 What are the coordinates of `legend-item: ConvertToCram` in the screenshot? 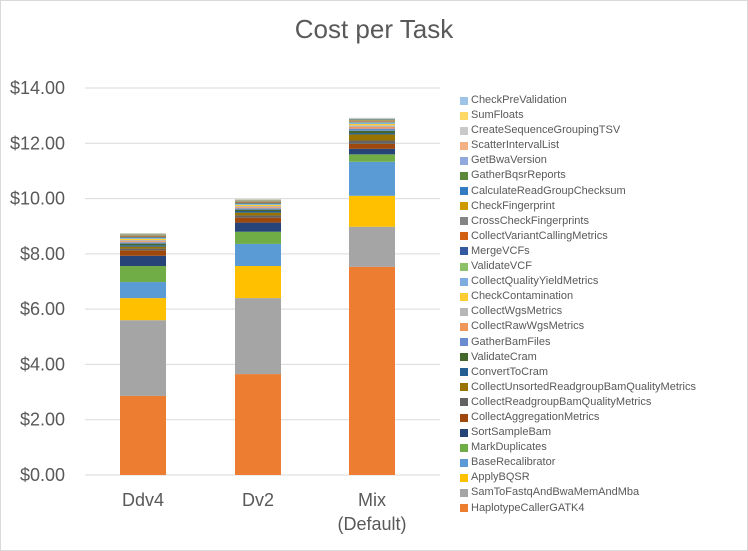 It's located at (578, 372).